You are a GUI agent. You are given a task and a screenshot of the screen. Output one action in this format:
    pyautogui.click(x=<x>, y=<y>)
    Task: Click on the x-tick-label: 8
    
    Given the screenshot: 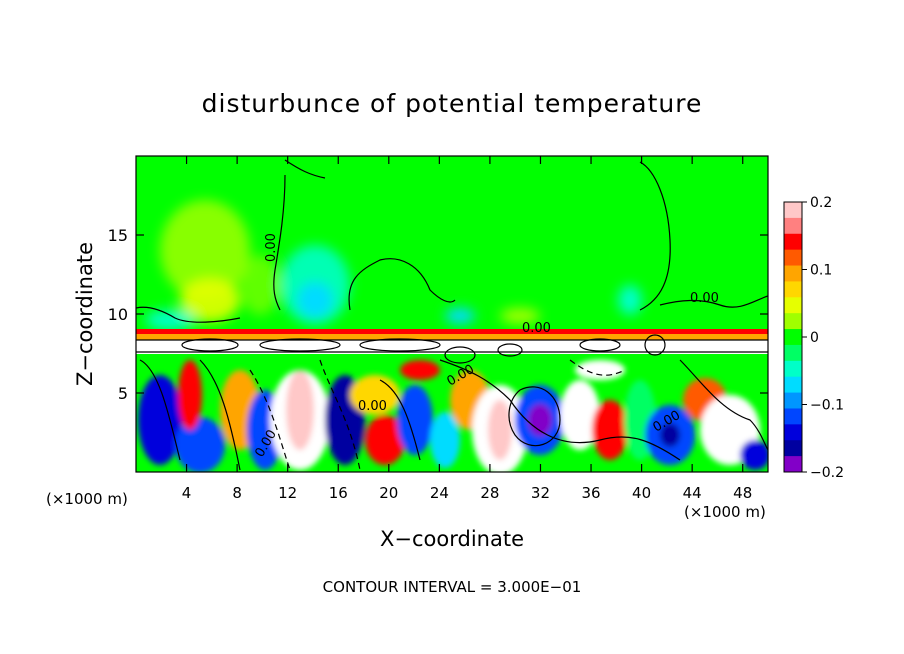 What is the action you would take?
    pyautogui.click(x=237, y=493)
    